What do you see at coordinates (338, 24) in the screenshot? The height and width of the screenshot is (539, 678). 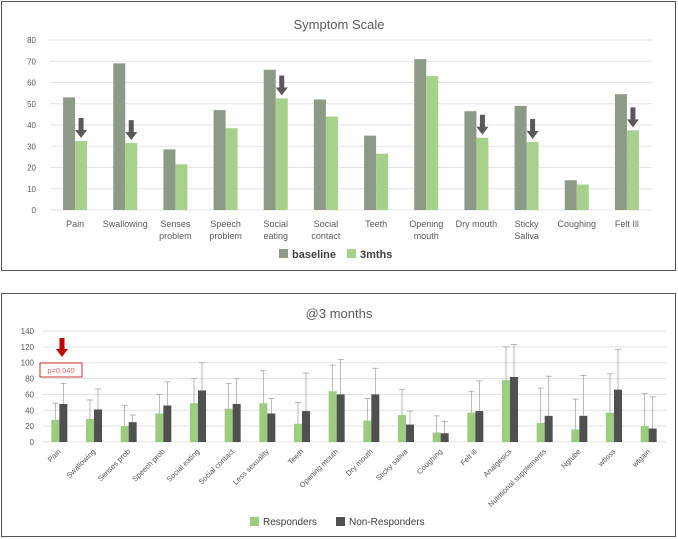 I see `chart-title: Symptom Scale` at bounding box center [338, 24].